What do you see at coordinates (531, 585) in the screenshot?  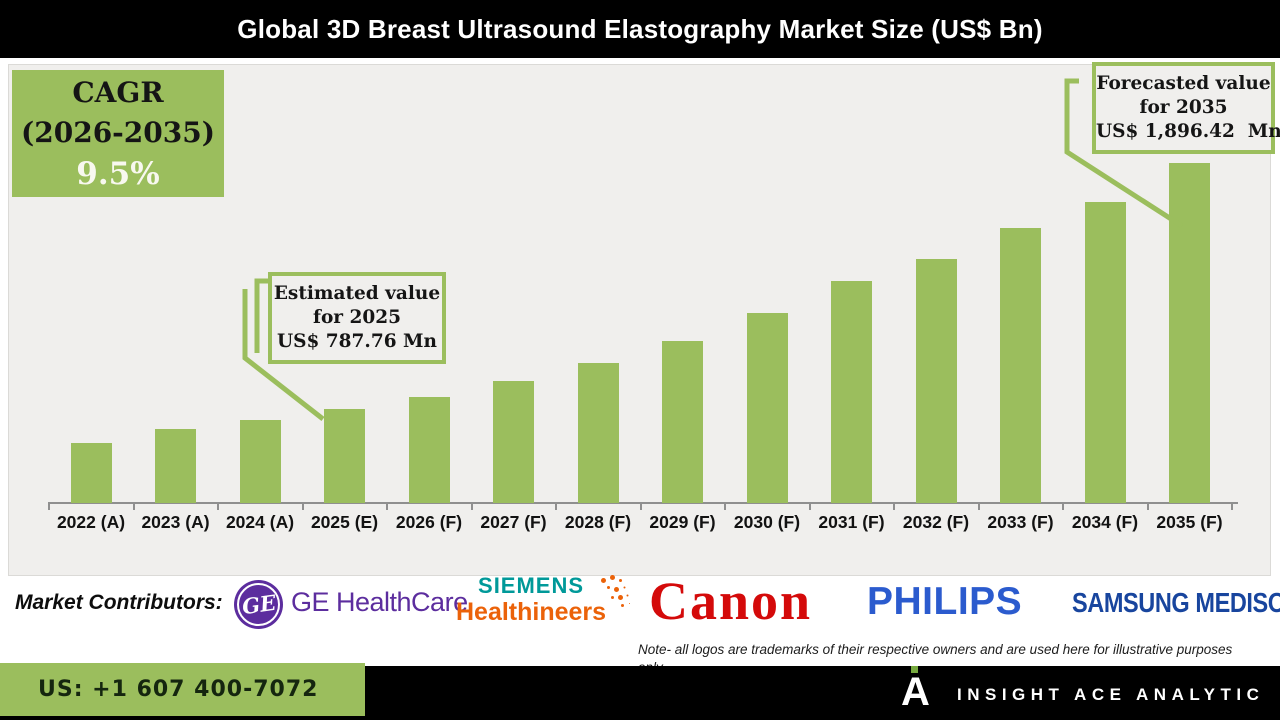 I see `siemens-wordmark: SIEMENS` at bounding box center [531, 585].